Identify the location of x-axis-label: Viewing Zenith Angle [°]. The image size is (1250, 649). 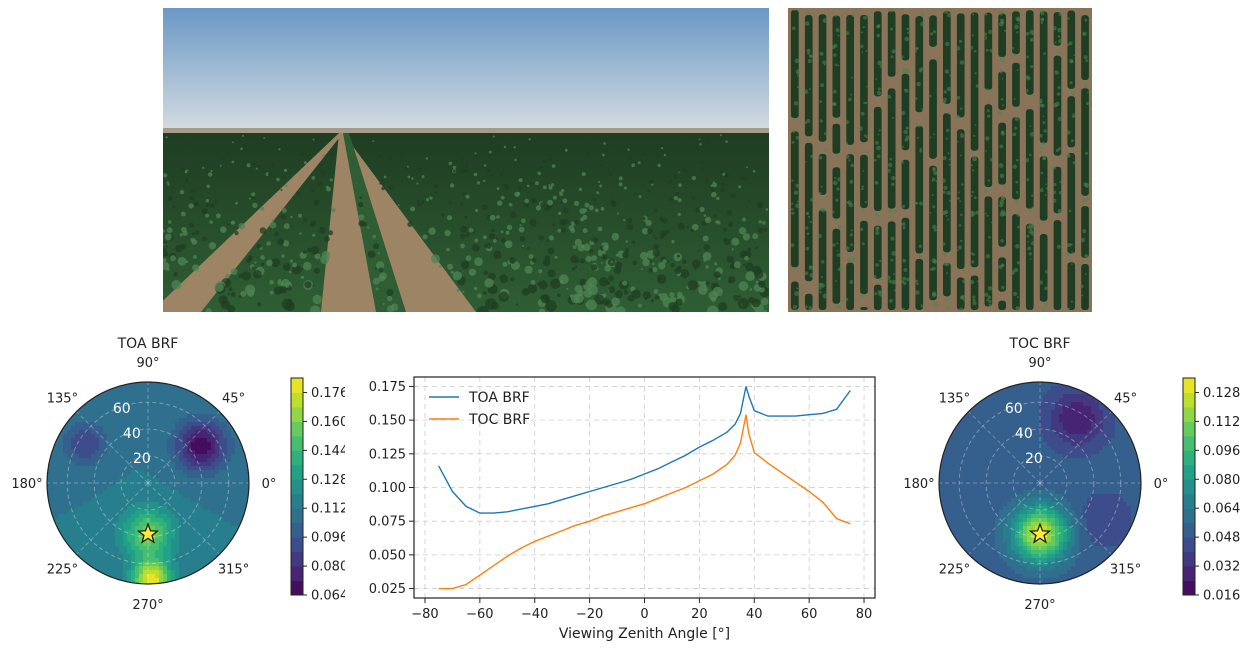
(644, 634).